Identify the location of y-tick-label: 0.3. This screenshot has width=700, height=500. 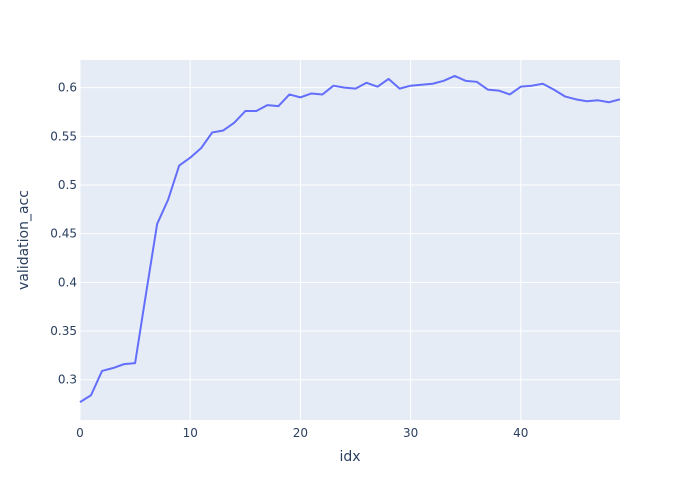
(67, 380).